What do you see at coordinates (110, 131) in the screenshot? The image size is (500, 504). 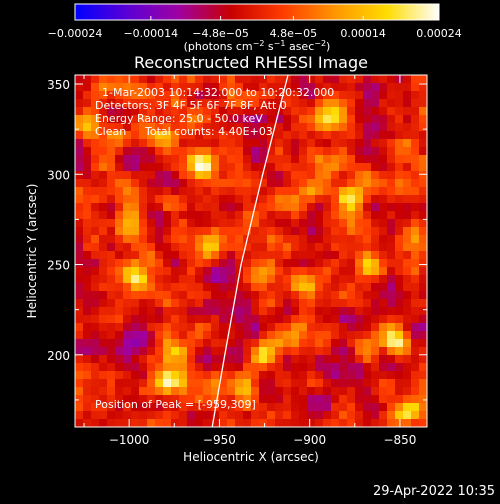 I see `annotation-method: Clean` at bounding box center [110, 131].